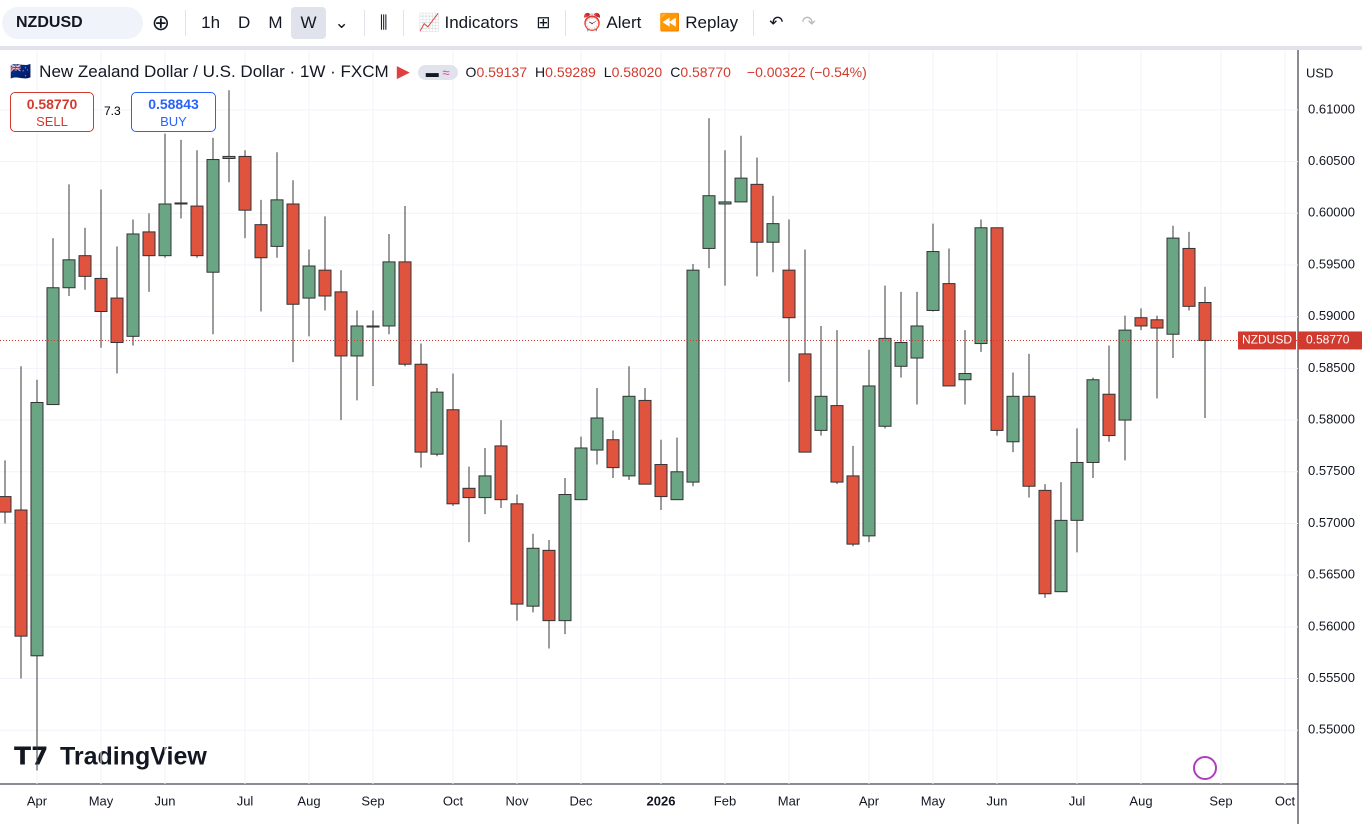  Describe the element at coordinates (1331, 574) in the screenshot. I see `y-tick-label: 0.56500` at that location.